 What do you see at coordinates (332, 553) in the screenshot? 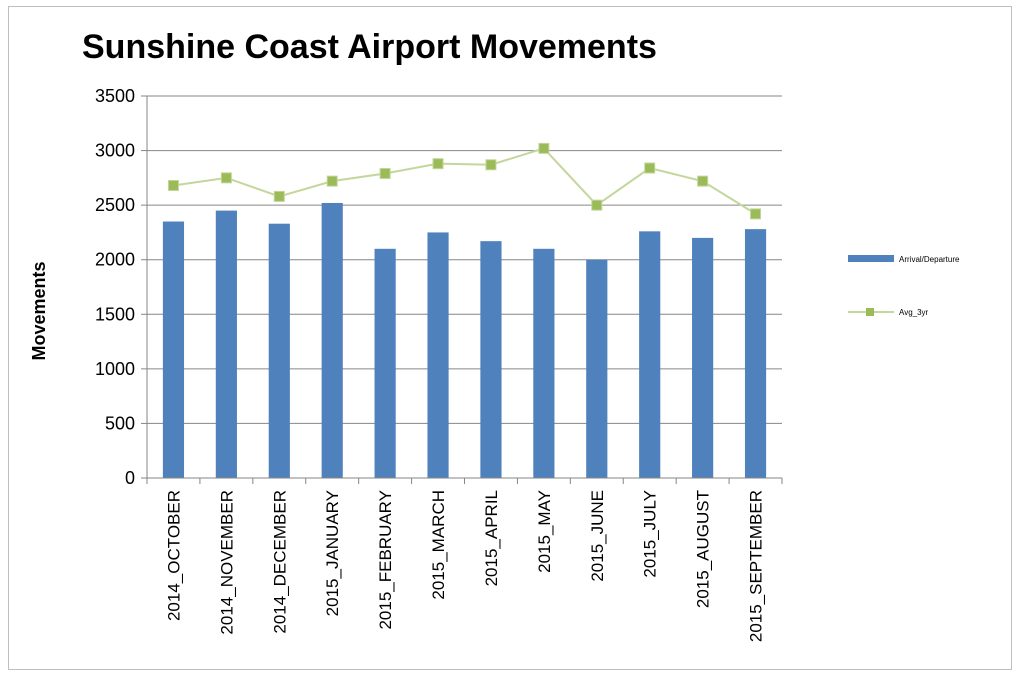
I see `x-tick-label: 2015_JANUARY` at bounding box center [332, 553].